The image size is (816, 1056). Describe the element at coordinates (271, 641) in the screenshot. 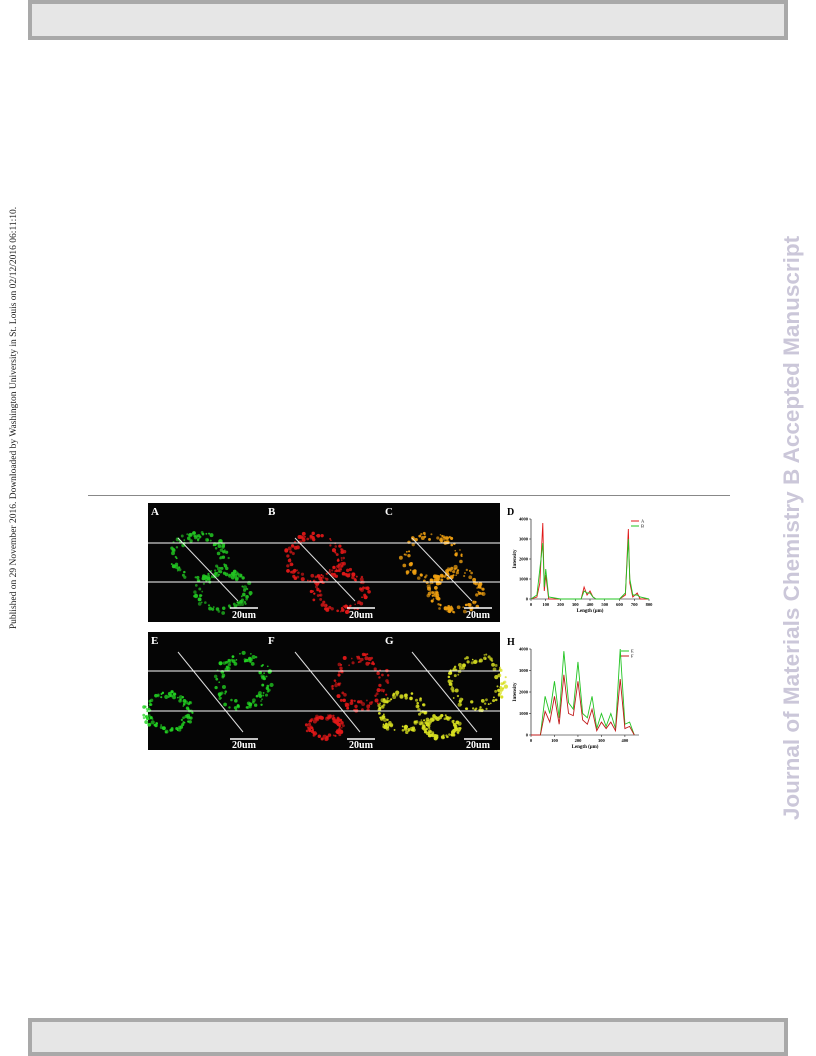

I see `panel-label: F` at that location.